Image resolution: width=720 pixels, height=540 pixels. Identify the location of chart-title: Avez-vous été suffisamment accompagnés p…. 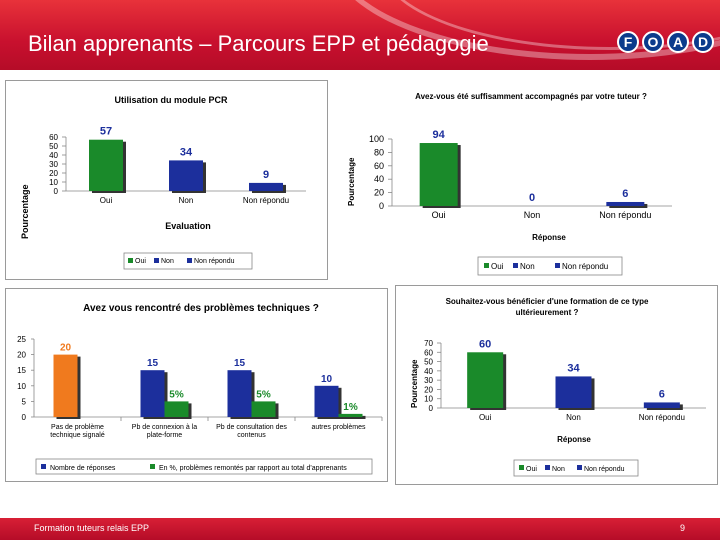
(531, 96).